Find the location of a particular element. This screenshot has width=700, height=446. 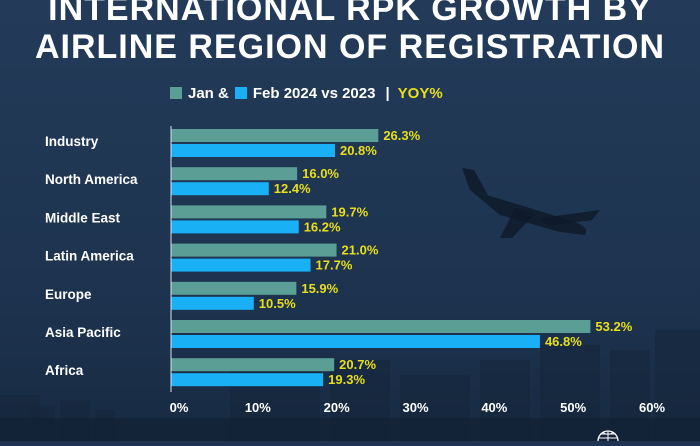

ground-strip is located at coordinates (350, 429).